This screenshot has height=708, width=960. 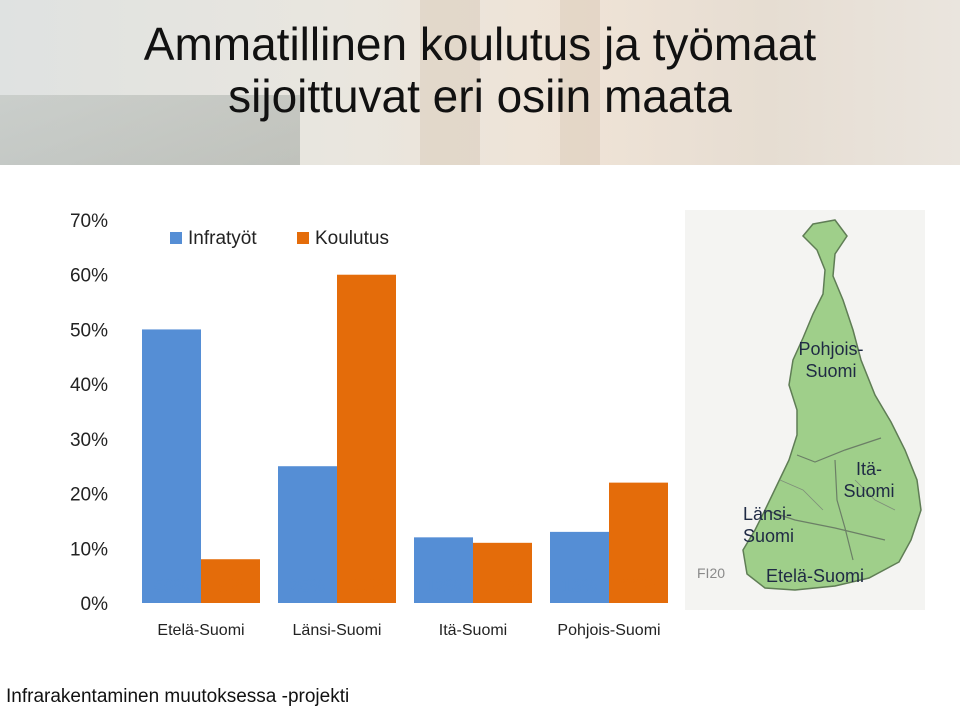 I want to click on y-tick-label: 30%, so click(x=89, y=440).